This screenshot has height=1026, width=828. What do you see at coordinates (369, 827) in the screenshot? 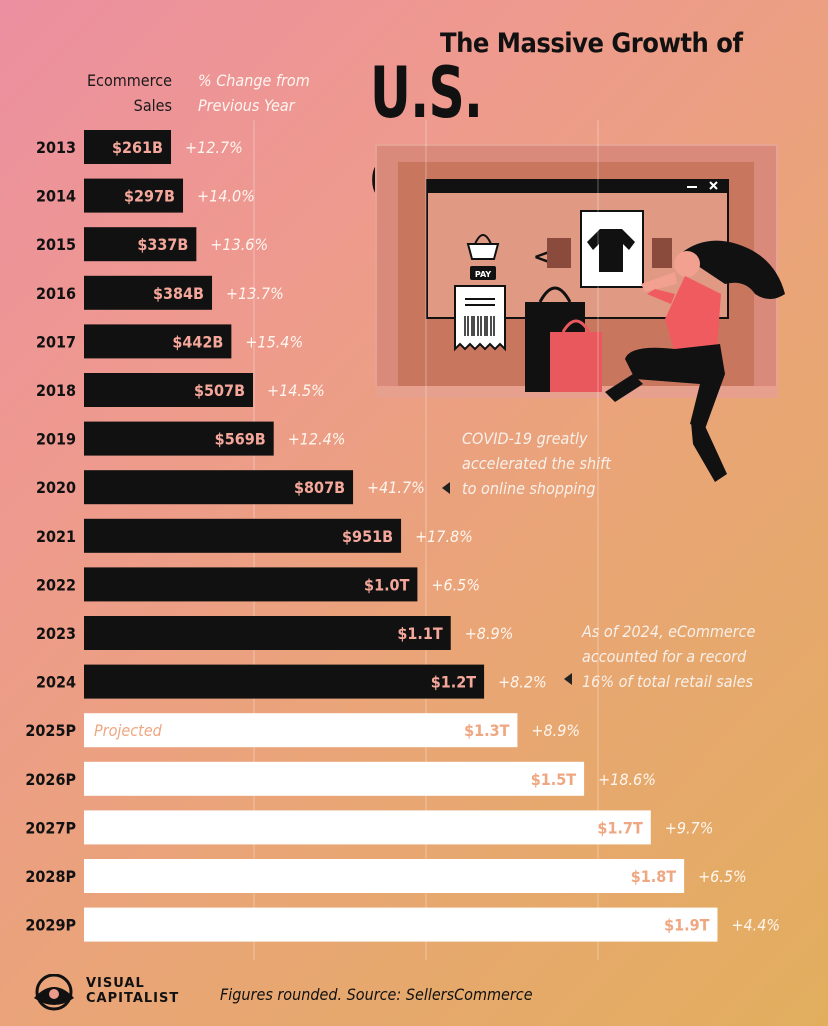
I see `bar-row-2027P: 2027P $1.7T +9.7%` at bounding box center [369, 827].